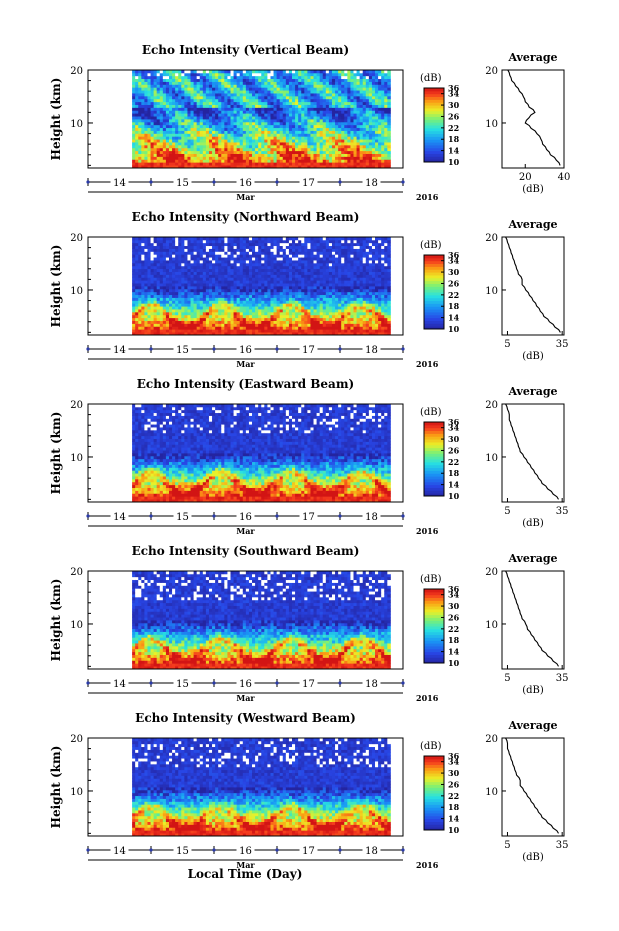  I want to click on panel-title: Echo Intensity (Northward Beam), so click(246, 217).